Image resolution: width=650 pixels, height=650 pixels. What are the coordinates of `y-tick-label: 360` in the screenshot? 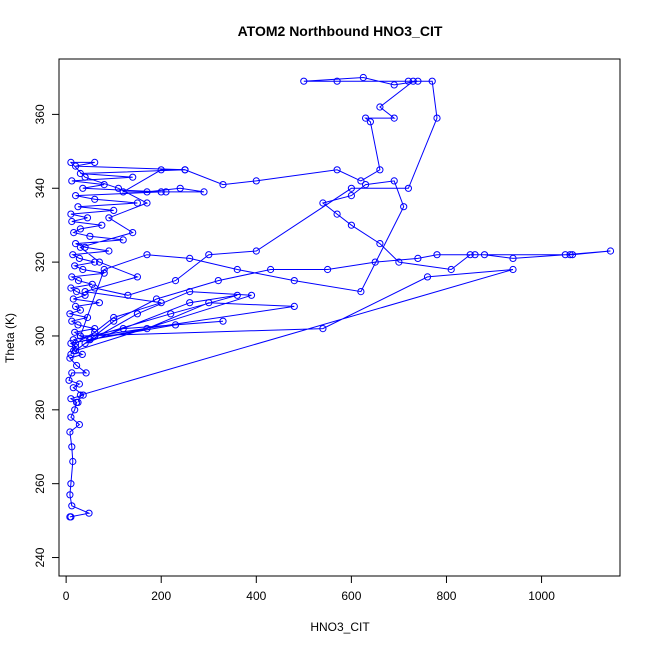 It's located at (40, 114).